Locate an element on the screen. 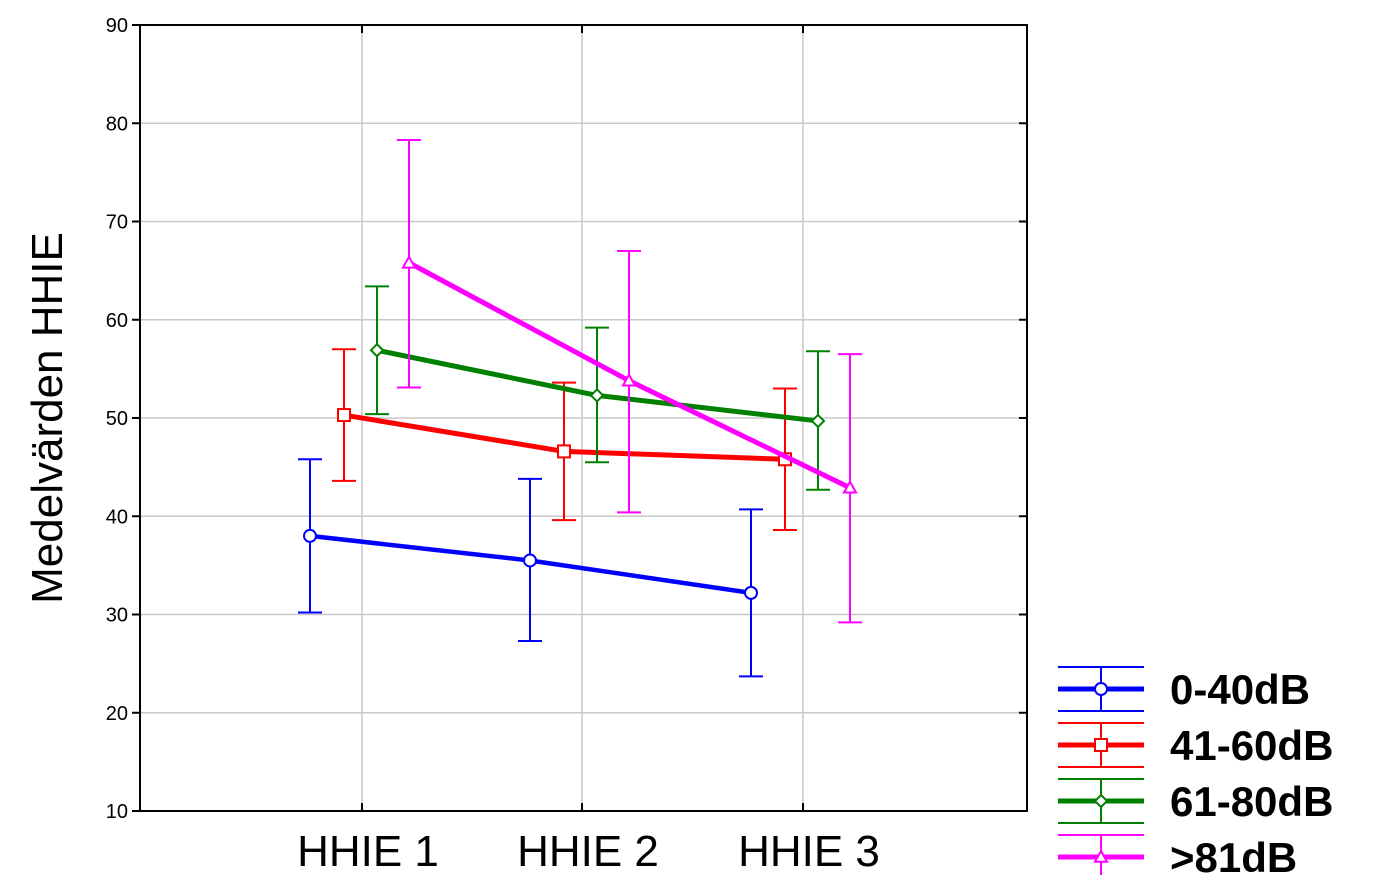 This screenshot has width=1384, height=875. x-tick-label: HHIE 3 is located at coordinates (809, 851).